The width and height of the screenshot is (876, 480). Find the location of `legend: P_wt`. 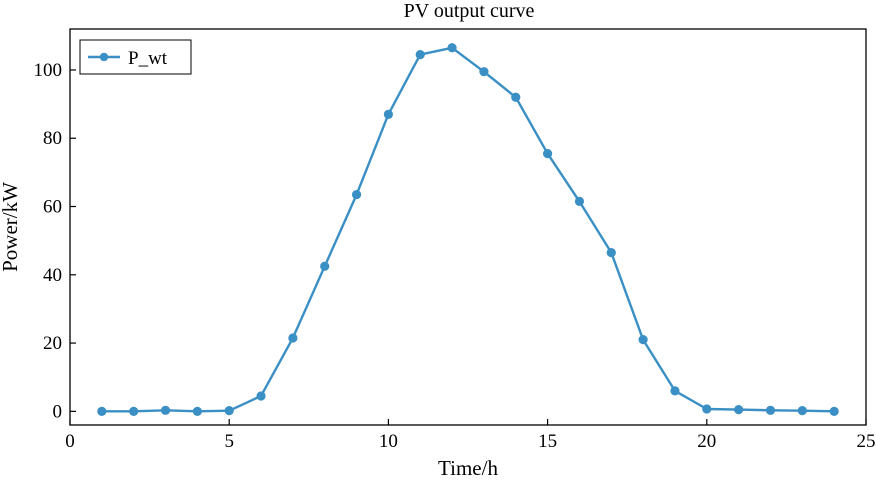

legend: P_wt is located at coordinates (135, 57).